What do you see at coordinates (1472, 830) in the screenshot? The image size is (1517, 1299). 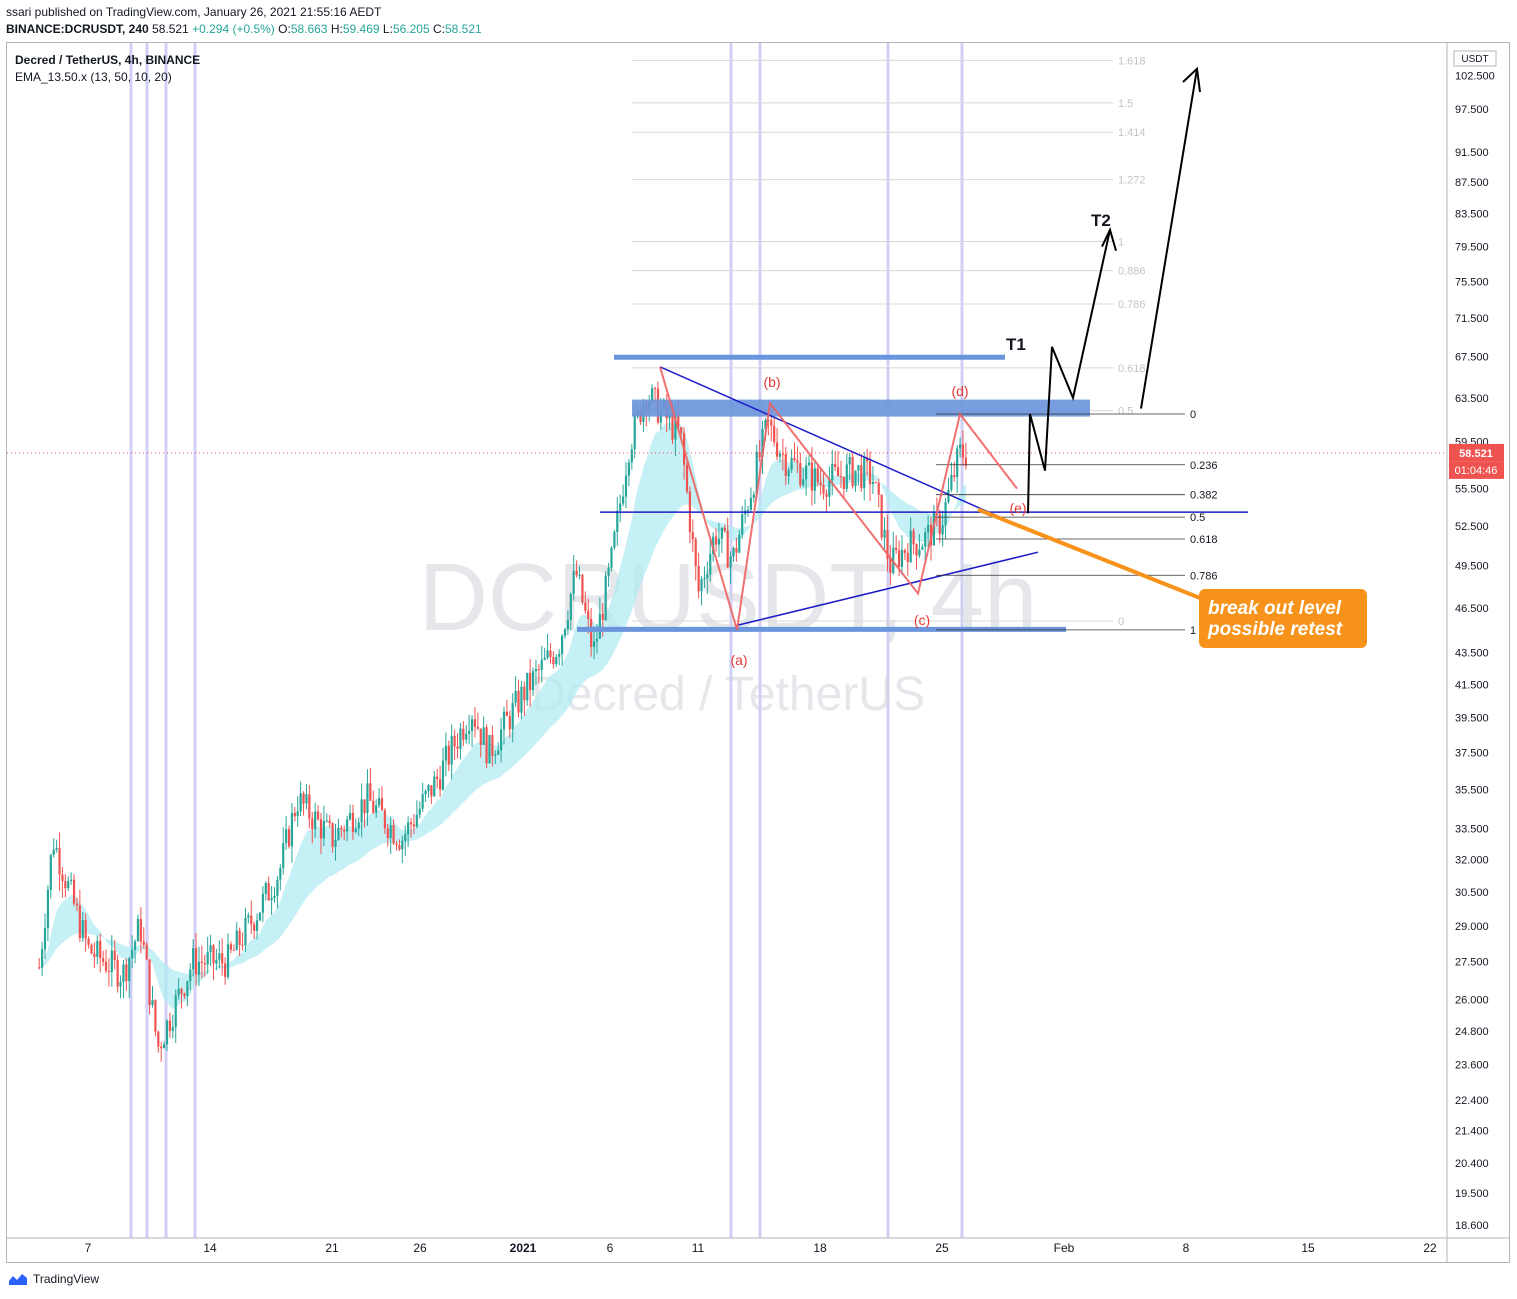 I see `price-tick-label: 33.500` at bounding box center [1472, 830].